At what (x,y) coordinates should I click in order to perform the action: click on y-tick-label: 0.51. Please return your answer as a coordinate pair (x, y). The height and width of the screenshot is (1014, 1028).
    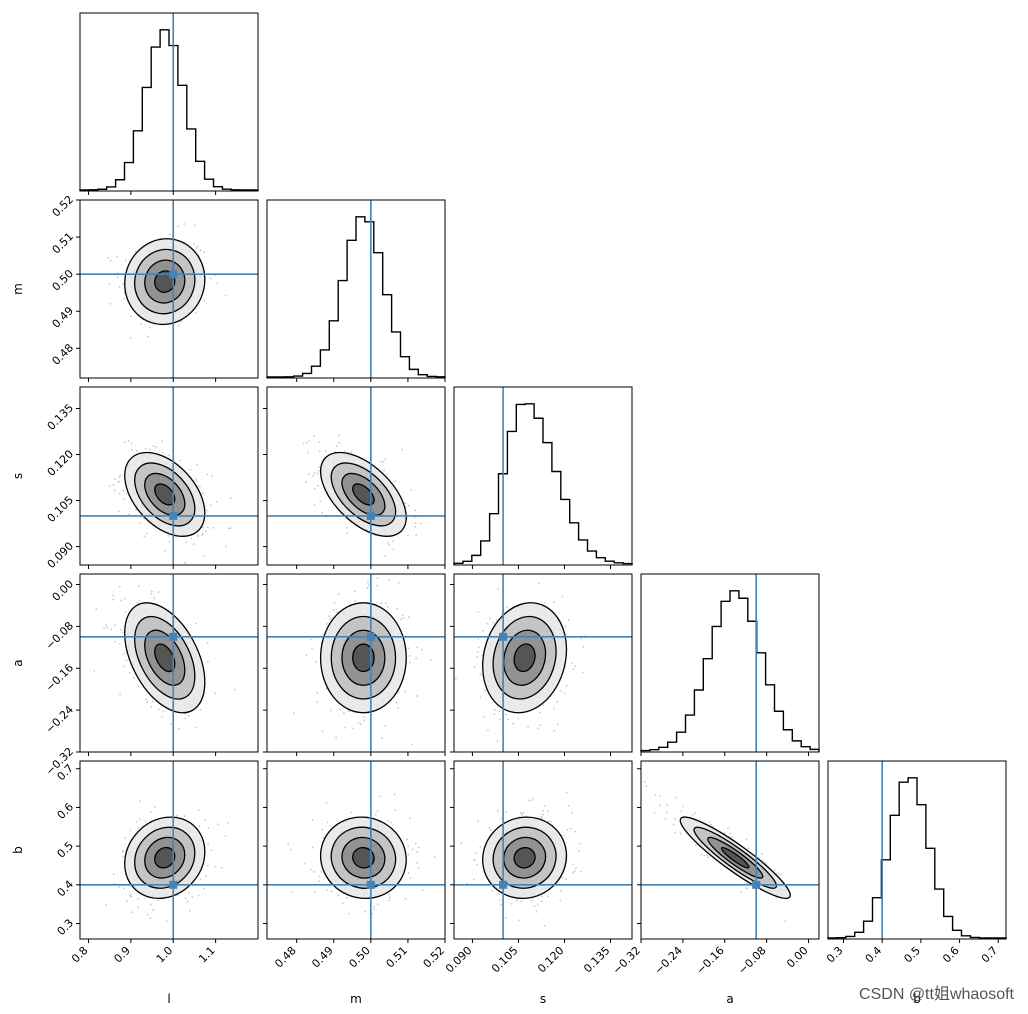
    Looking at the image, I should click on (63, 243).